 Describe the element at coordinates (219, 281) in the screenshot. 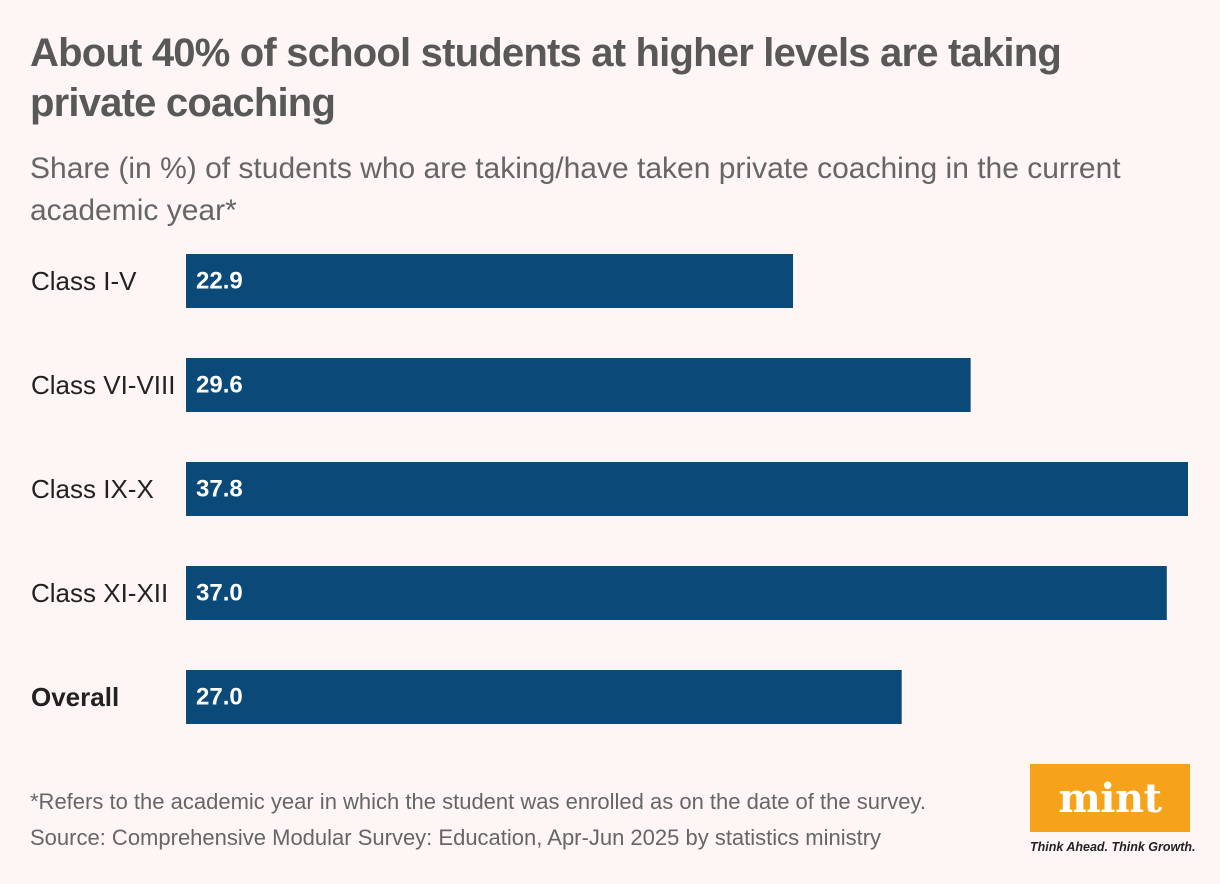

I see `bar-value-label: 22.9` at that location.